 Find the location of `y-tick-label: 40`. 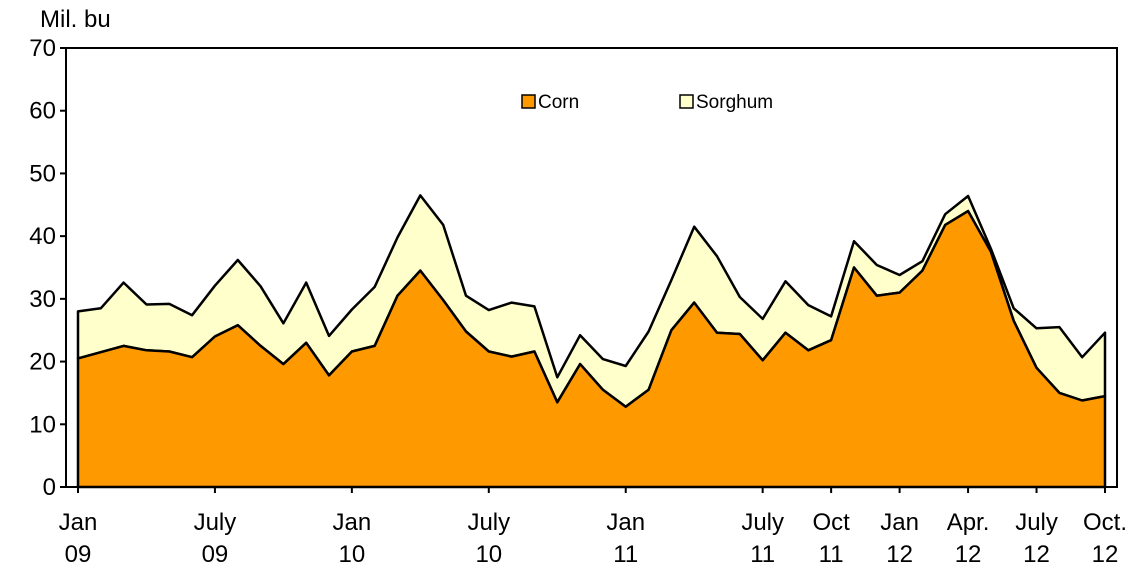

y-tick-label: 40 is located at coordinates (42, 236).